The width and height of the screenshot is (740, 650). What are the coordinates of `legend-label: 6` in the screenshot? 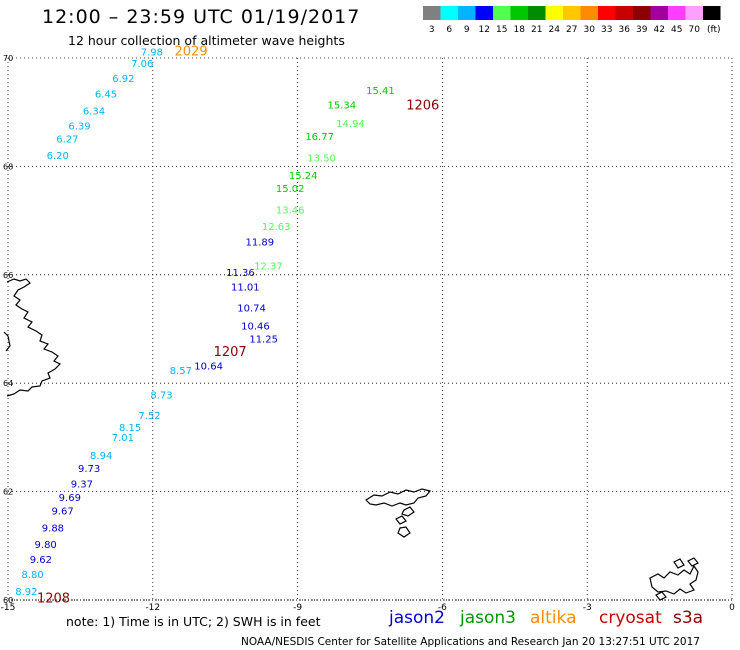 It's located at (449, 30).